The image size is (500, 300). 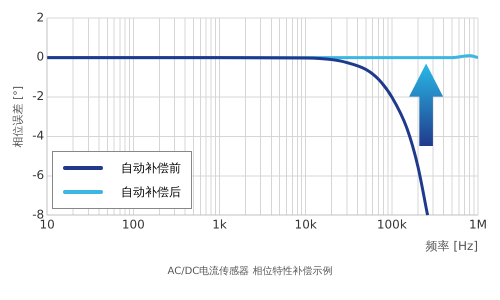 I want to click on x-tick-label: 100, so click(x=133, y=225).